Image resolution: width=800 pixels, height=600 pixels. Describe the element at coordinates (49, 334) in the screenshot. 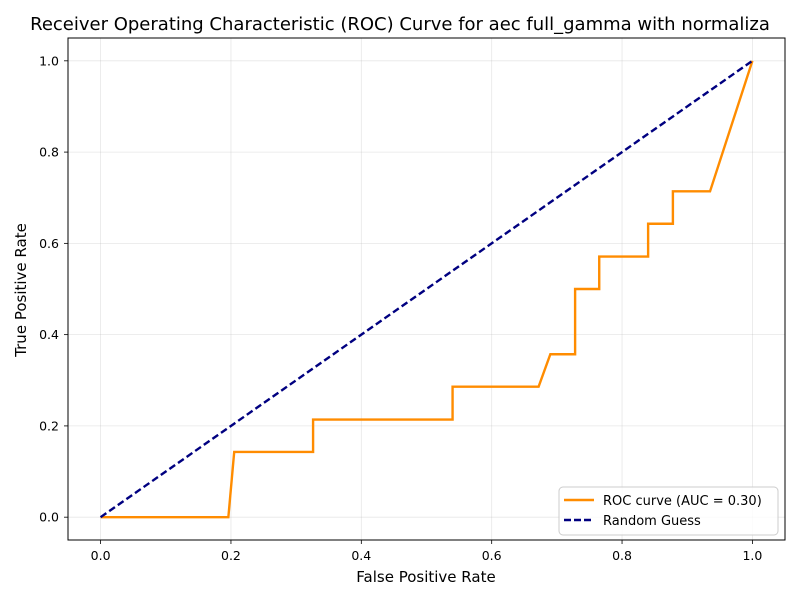

I see `y-tick-label: 0.4` at that location.